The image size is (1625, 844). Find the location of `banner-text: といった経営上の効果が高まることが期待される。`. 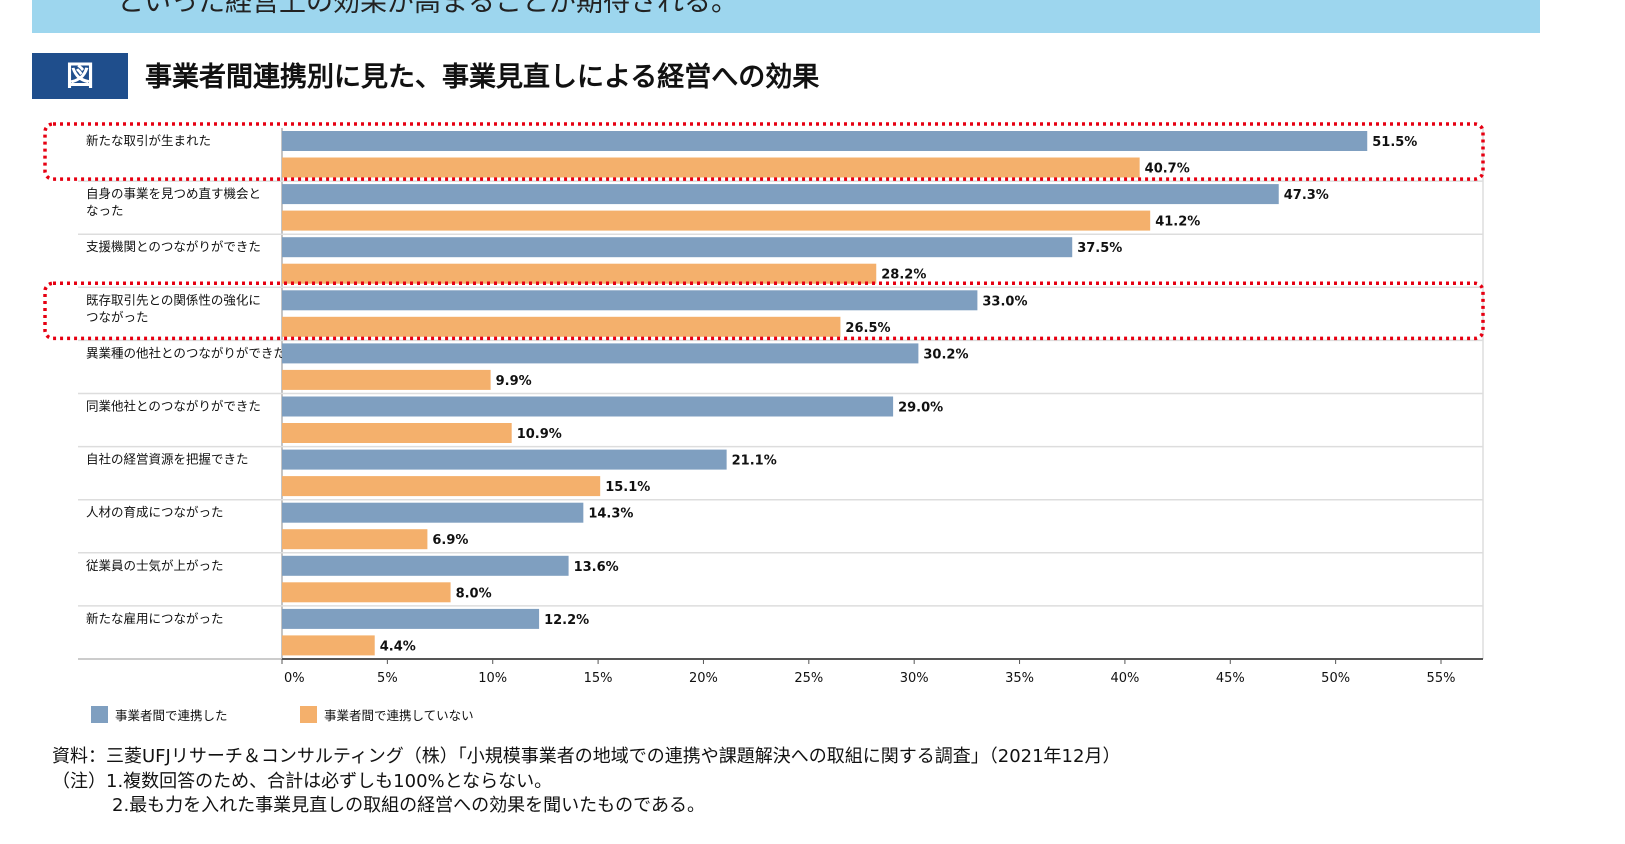

banner-text: といった経営上の効果が高まることが期待される。 is located at coordinates (427, 9).